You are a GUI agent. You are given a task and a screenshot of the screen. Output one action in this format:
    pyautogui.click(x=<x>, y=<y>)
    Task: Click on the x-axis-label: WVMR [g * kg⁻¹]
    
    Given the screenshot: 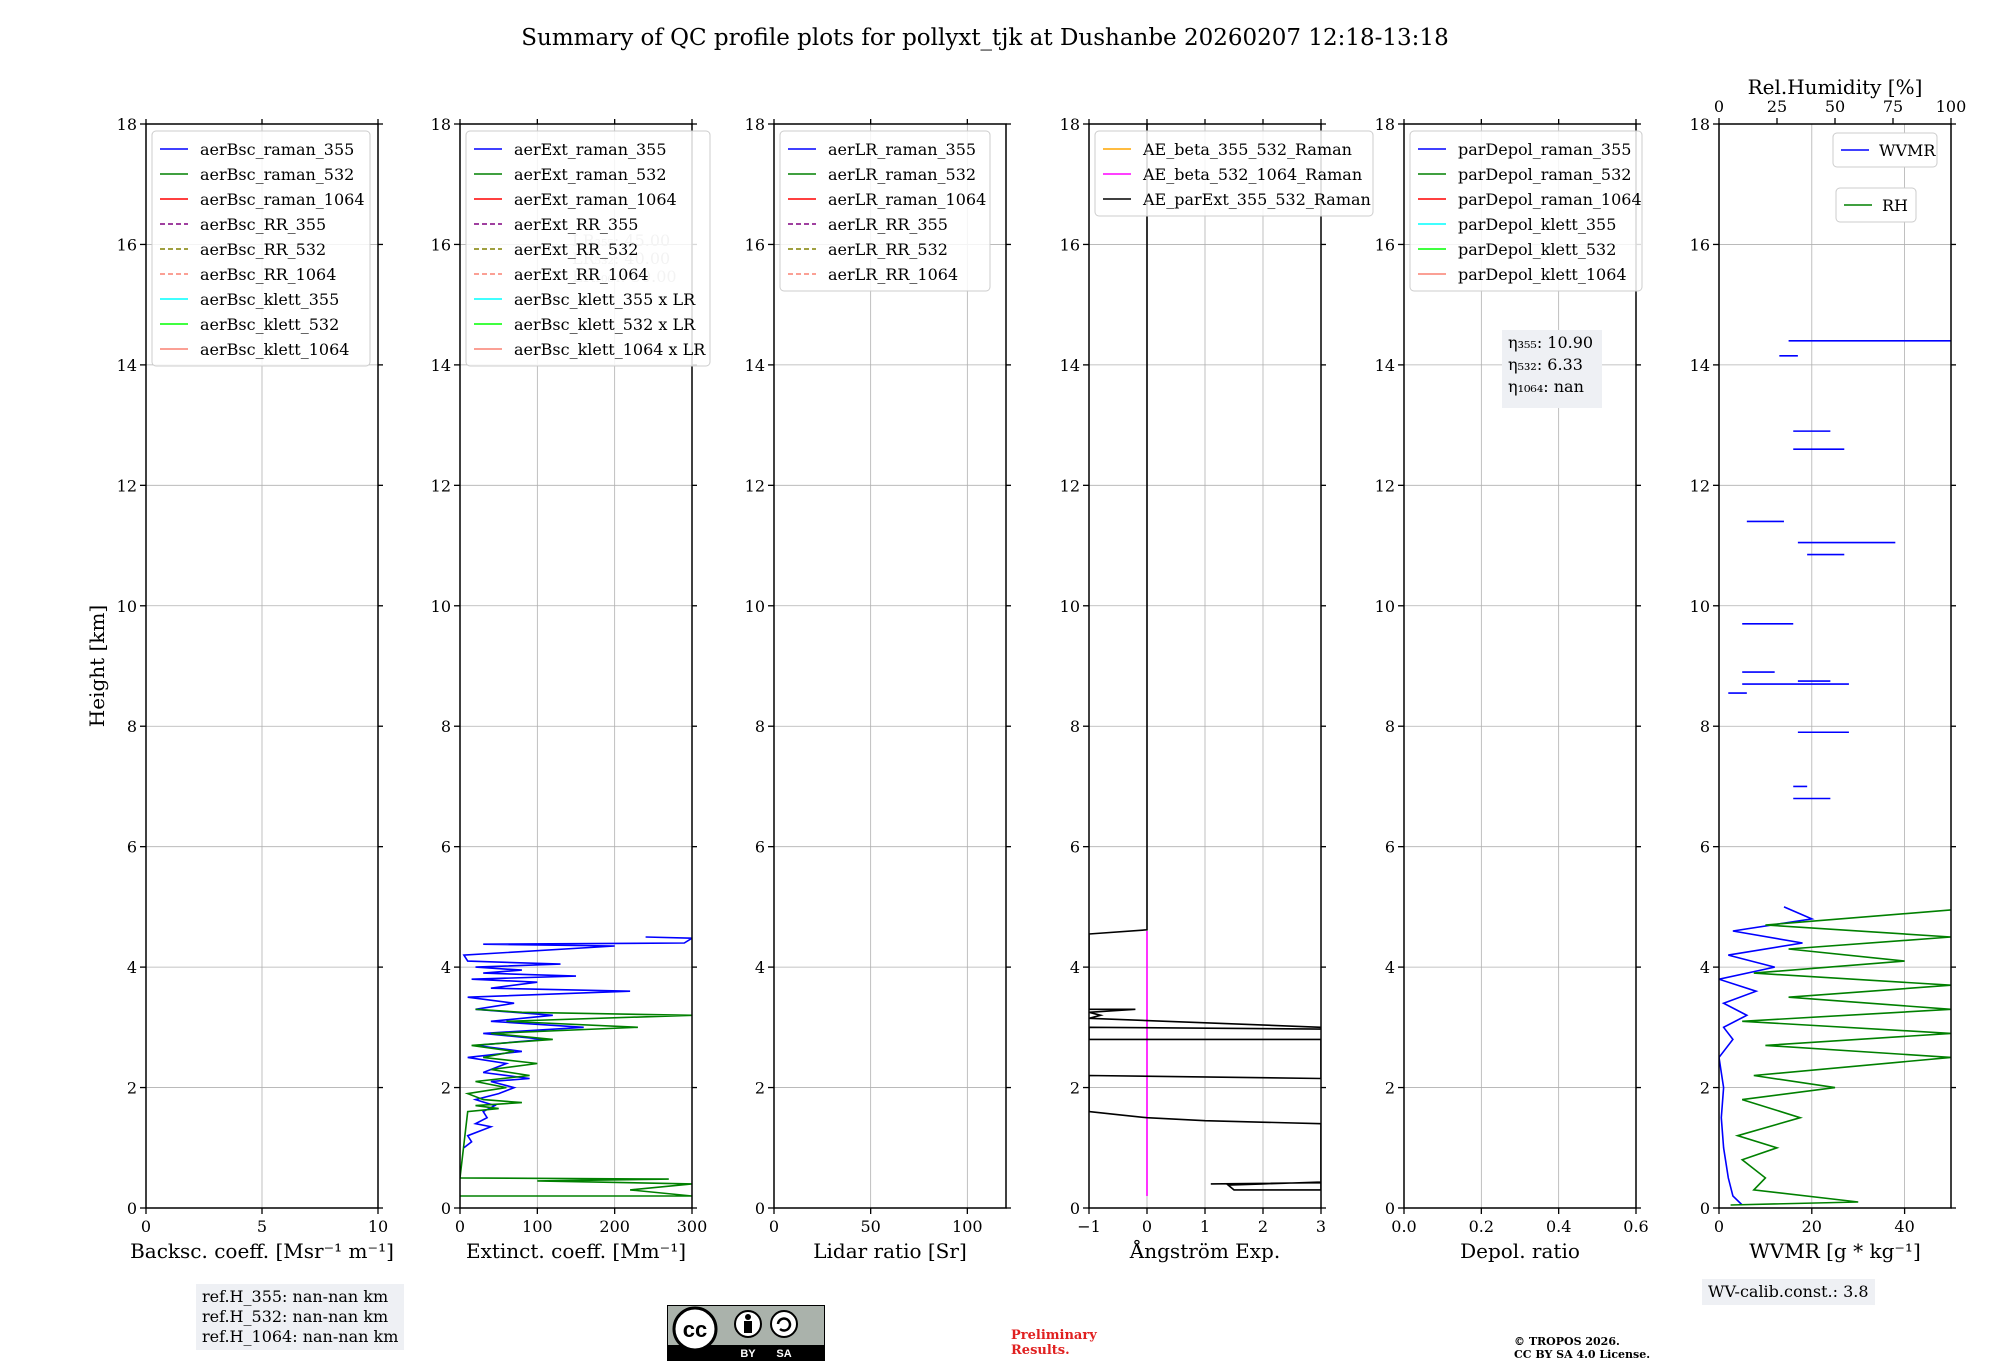 What is the action you would take?
    pyautogui.click(x=1835, y=1251)
    